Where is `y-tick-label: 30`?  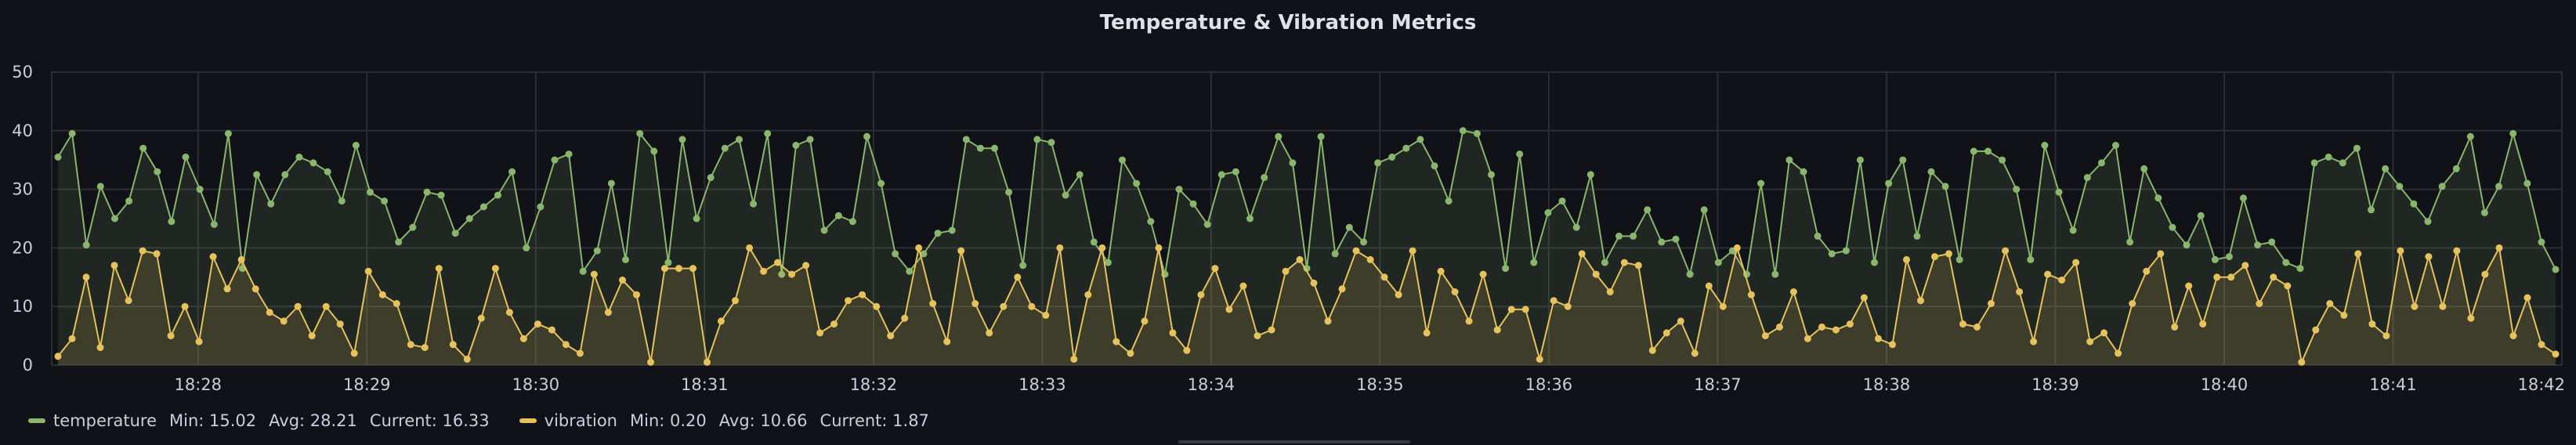 y-tick-label: 30 is located at coordinates (22, 189).